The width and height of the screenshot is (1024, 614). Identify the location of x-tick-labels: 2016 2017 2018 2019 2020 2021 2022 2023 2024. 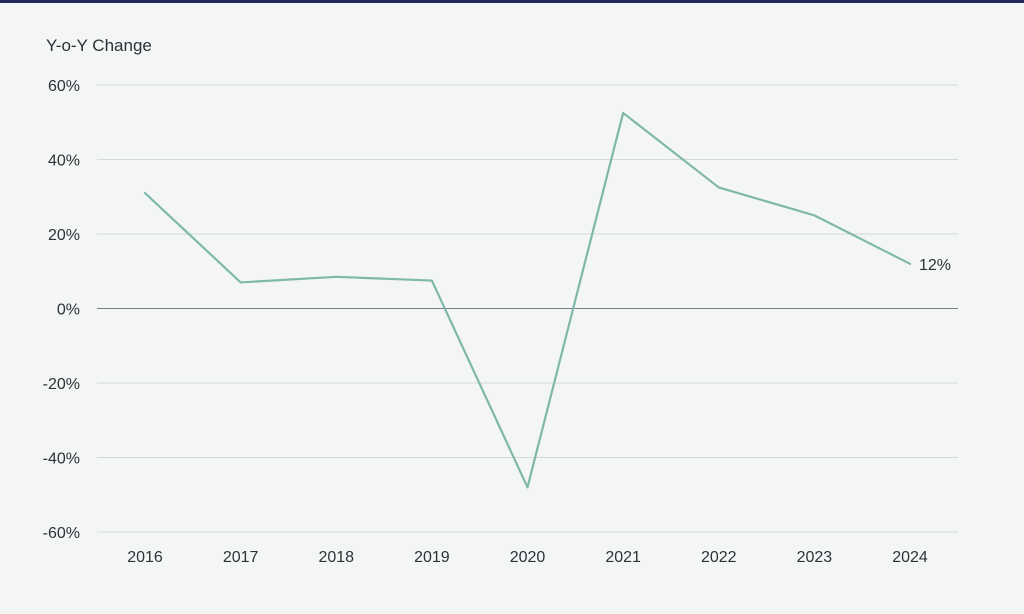
(527, 557).